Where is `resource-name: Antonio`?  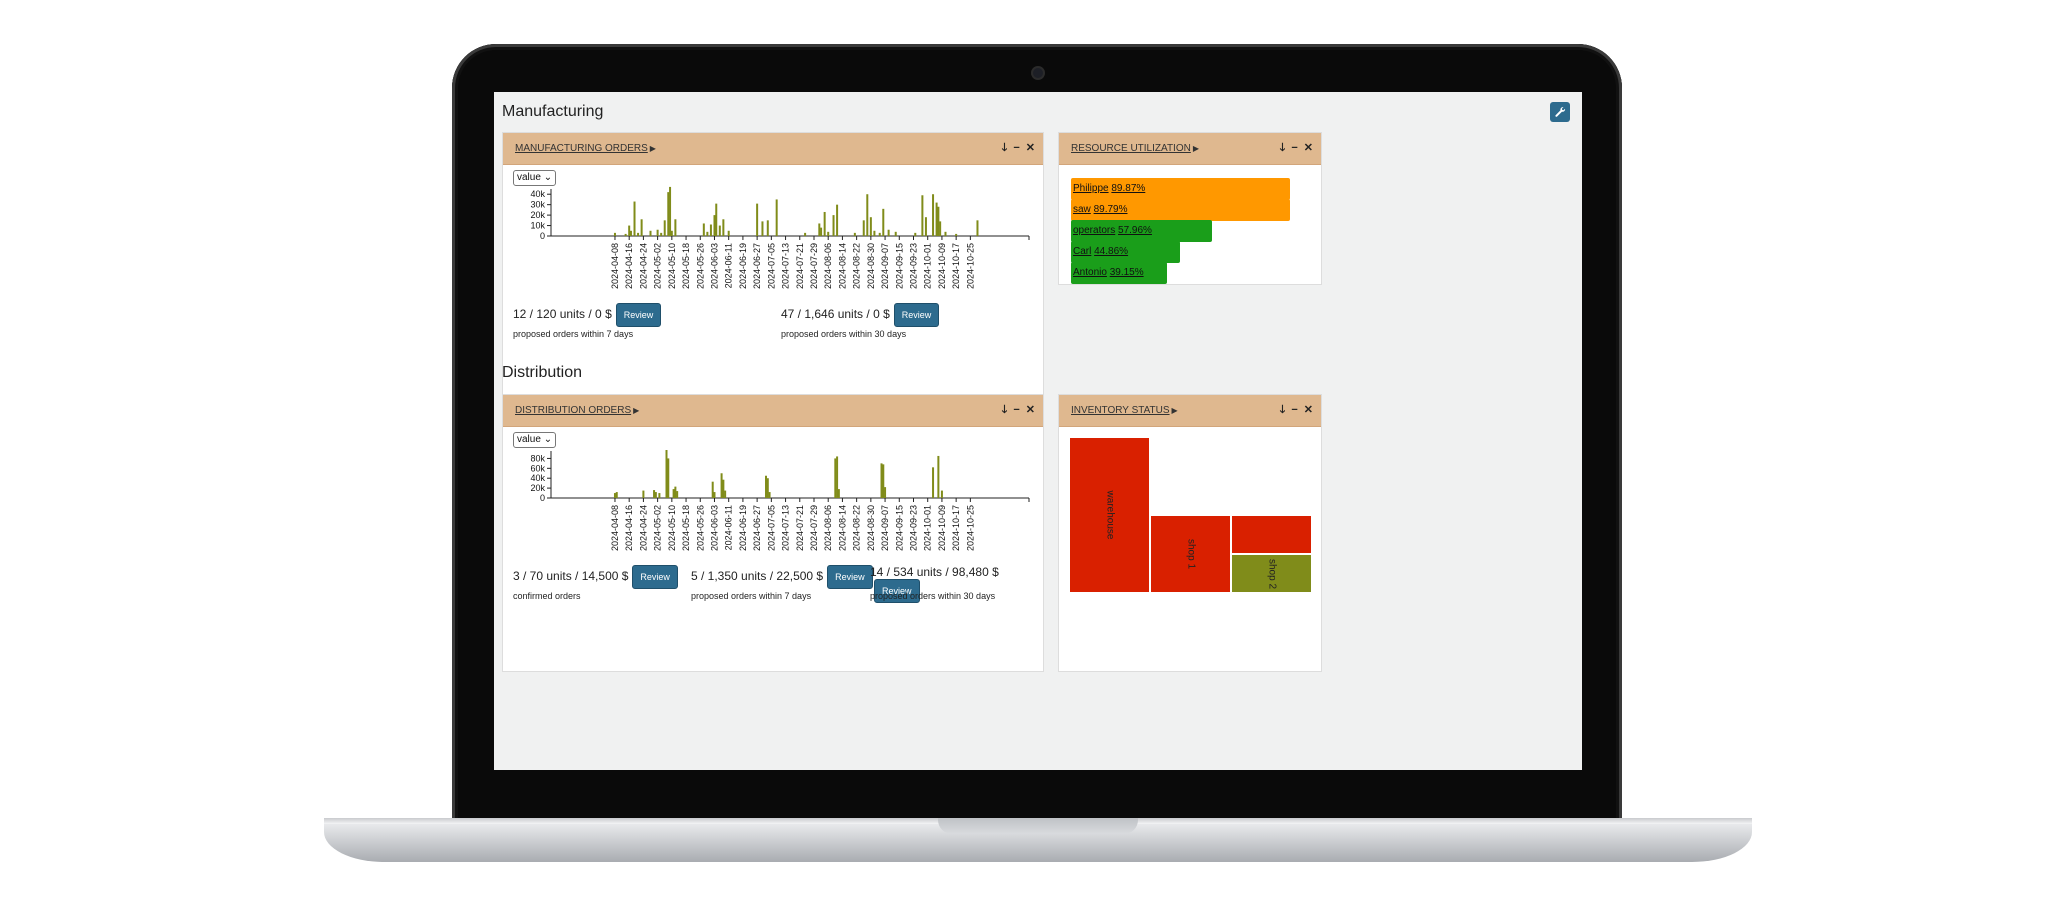
resource-name: Antonio is located at coordinates (1090, 272).